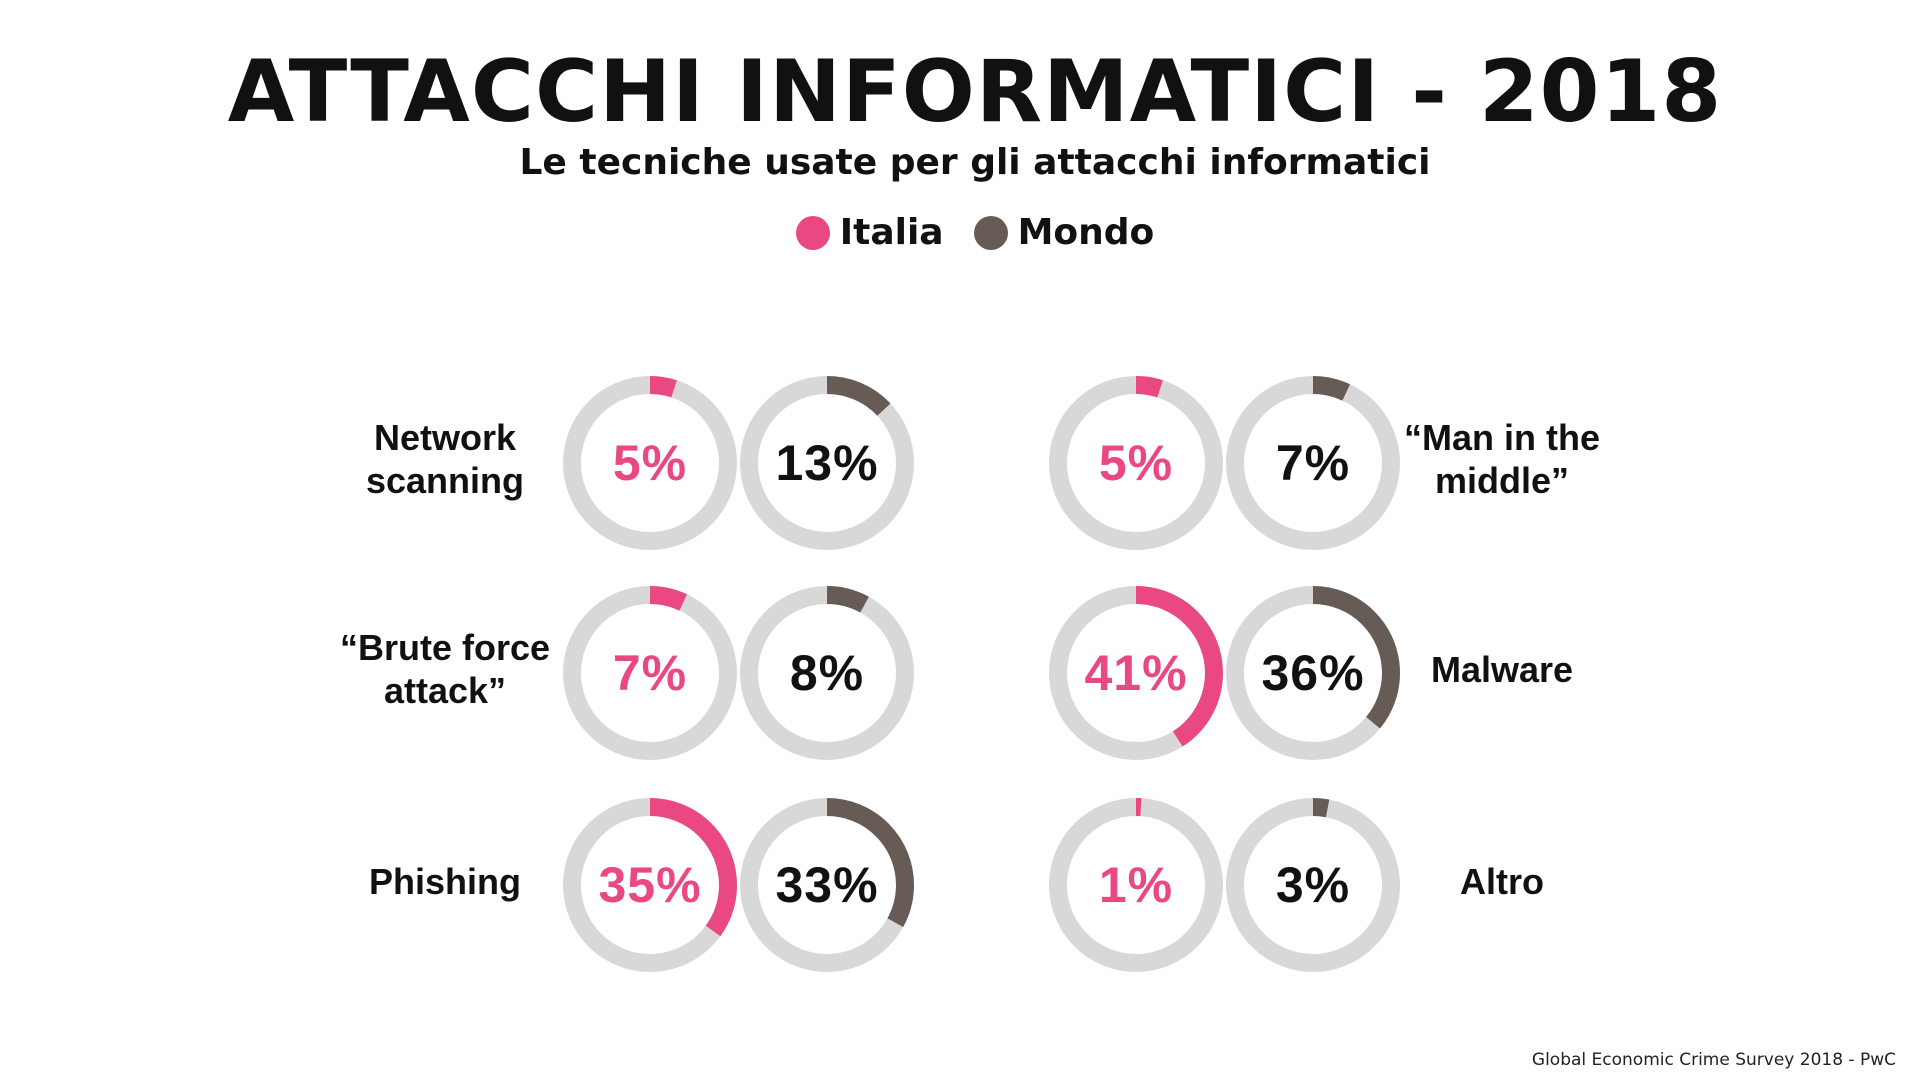 This screenshot has height=1080, width=1920. I want to click on donut-italia-man-in-the-middle: 5%, so click(1136, 463).